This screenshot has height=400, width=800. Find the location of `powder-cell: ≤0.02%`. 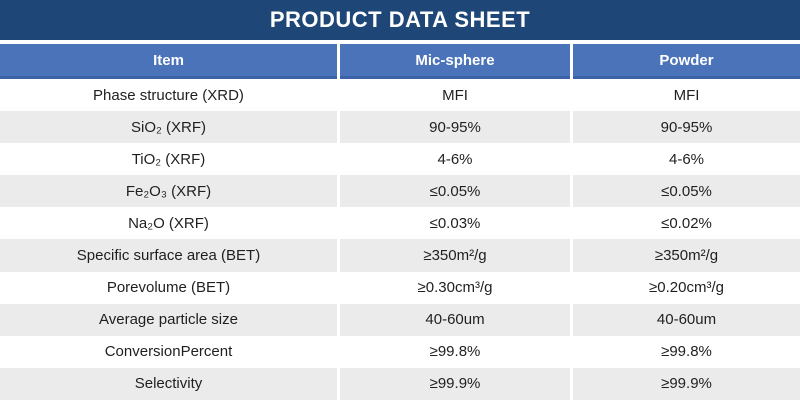

powder-cell: ≤0.02% is located at coordinates (686, 223).